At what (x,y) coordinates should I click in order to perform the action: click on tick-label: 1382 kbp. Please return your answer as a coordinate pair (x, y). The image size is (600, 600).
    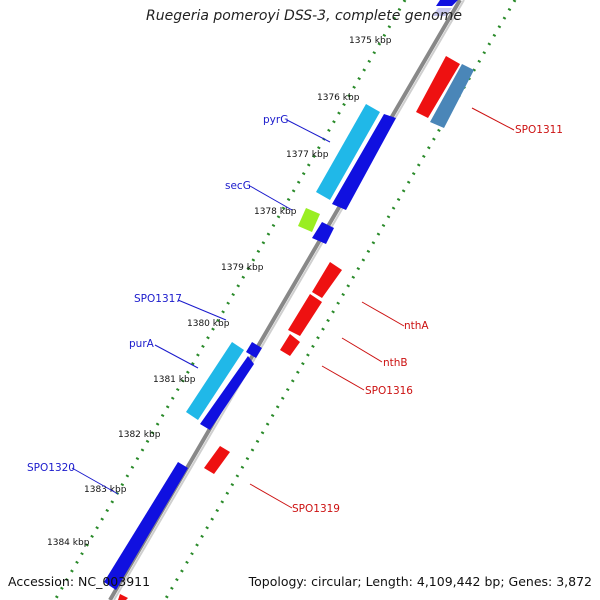
    Looking at the image, I should click on (139, 435).